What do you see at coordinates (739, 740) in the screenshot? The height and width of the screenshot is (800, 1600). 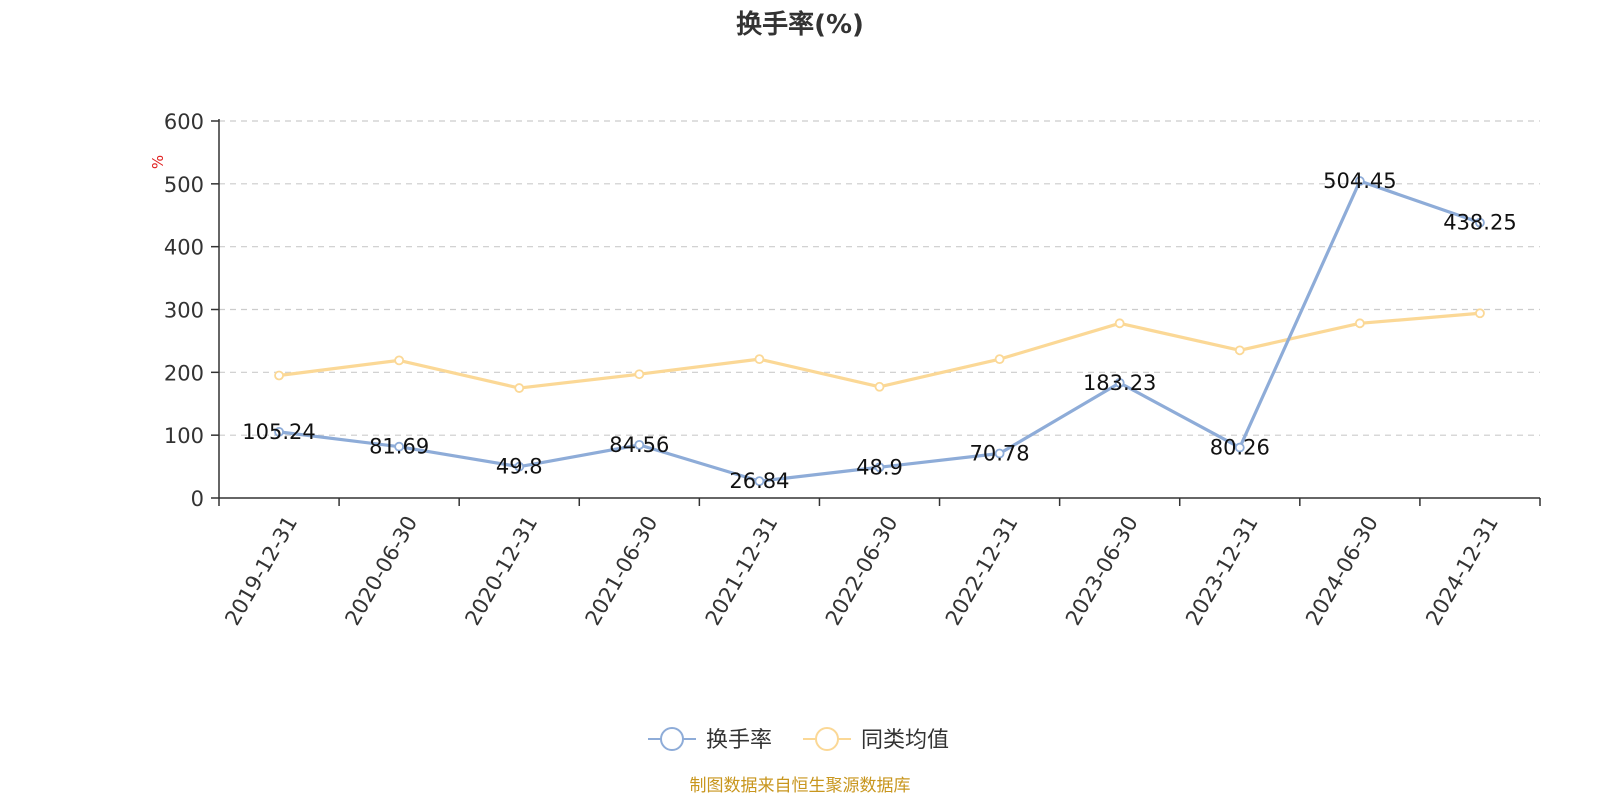 I see `legend-label: 换手率` at bounding box center [739, 740].